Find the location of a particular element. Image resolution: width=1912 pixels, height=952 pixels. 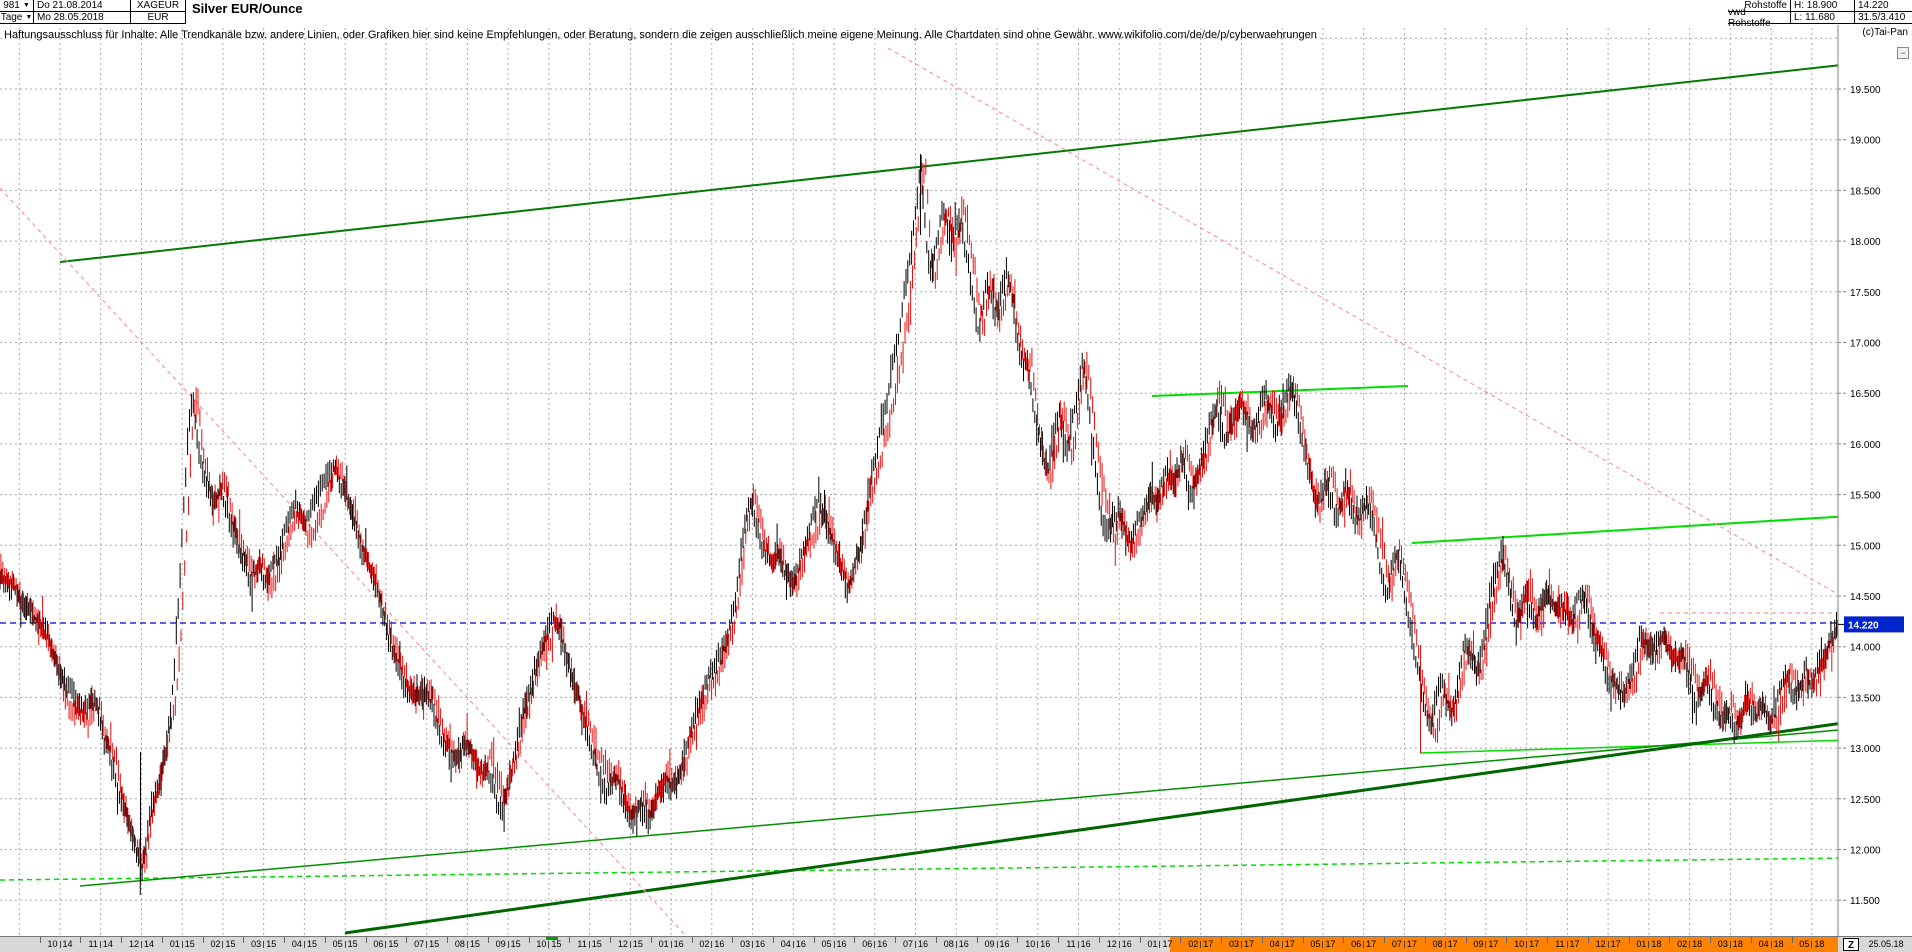

month-label: 02 18 is located at coordinates (1690, 944).